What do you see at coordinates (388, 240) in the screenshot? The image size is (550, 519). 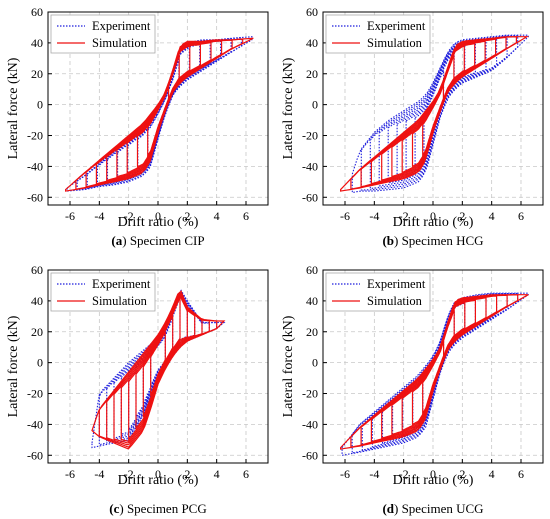 I see `panel-letter: (b` at bounding box center [388, 240].